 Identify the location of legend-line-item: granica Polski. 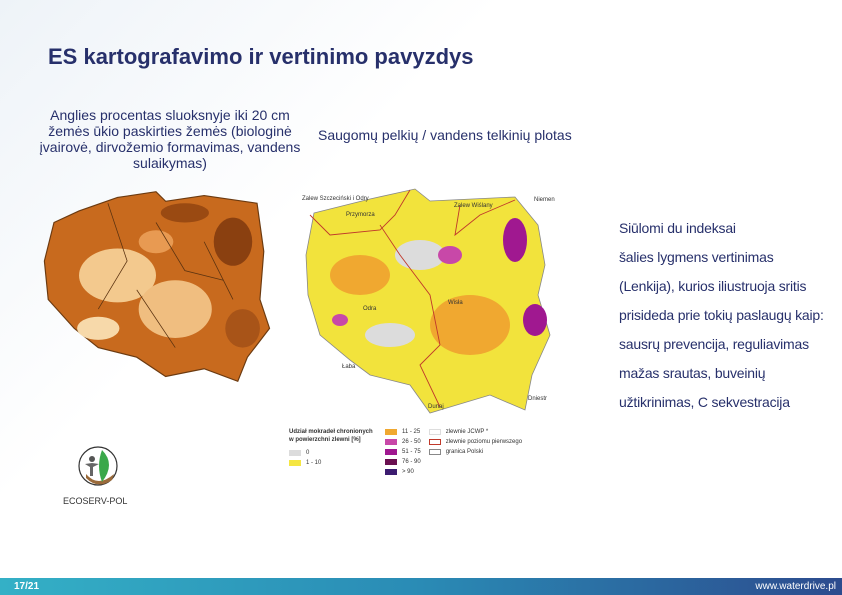
(475, 452).